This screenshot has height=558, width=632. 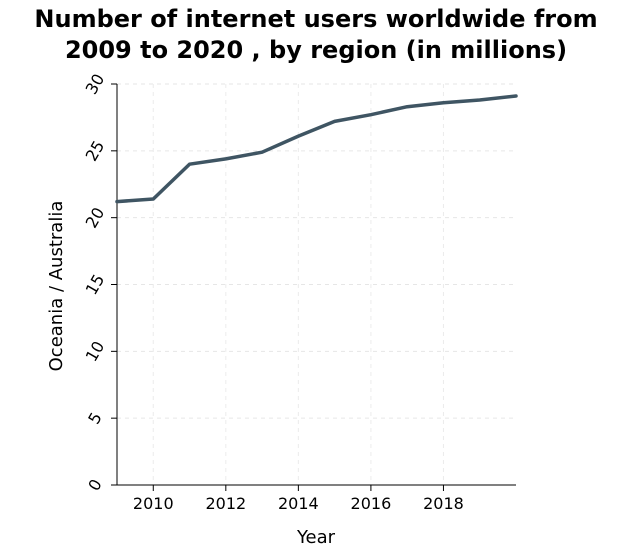 I want to click on x-tick-label-2016: 2016, so click(x=371, y=503).